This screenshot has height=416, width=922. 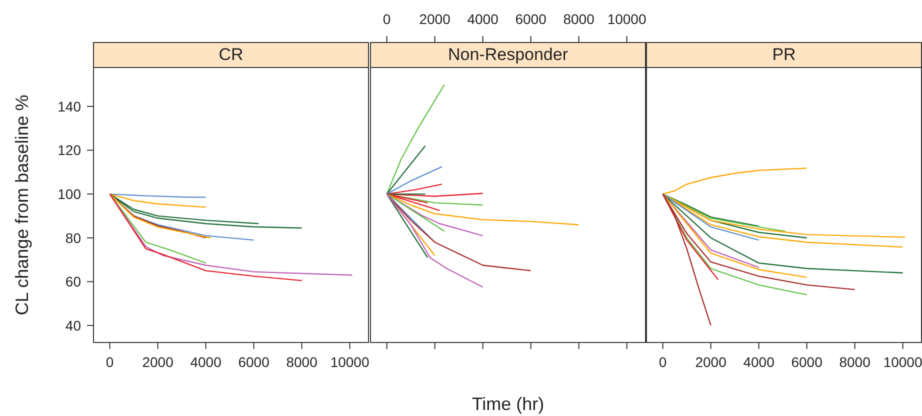 I want to click on y-tick-label: 140, so click(x=70, y=106).